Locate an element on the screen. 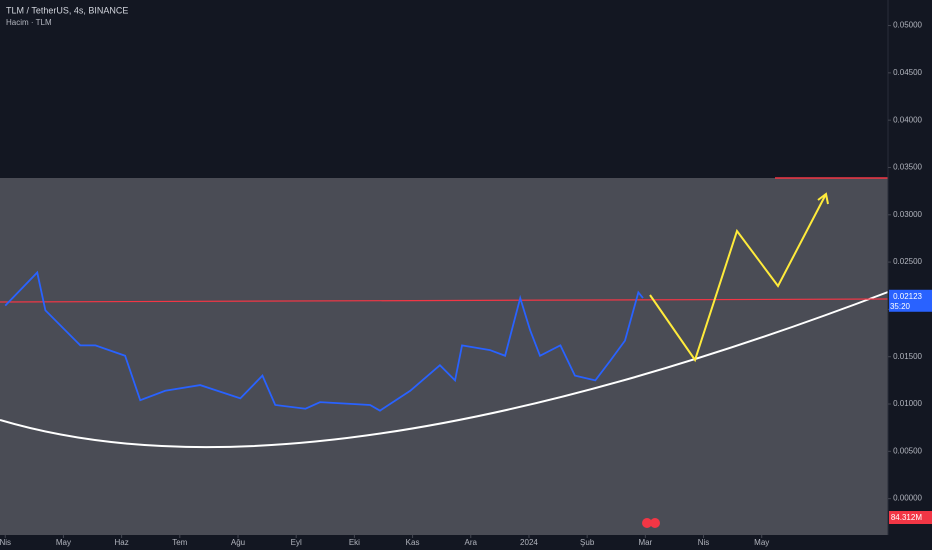 The height and width of the screenshot is (550, 932). price-label-box is located at coordinates (910, 300).